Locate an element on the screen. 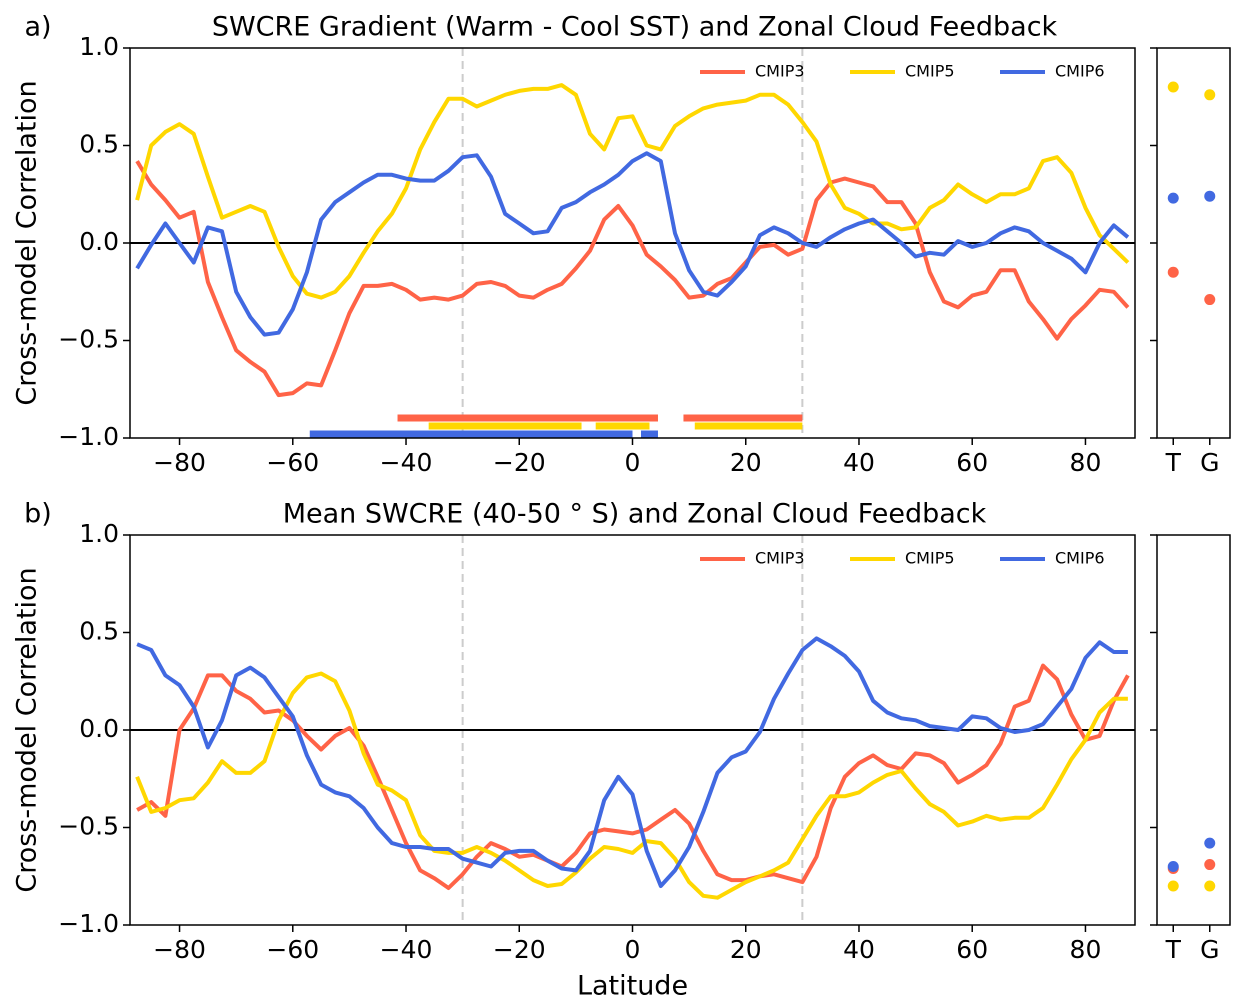 Image resolution: width=1233 pixels, height=1005 pixels. panel-label: b) is located at coordinates (38, 514).